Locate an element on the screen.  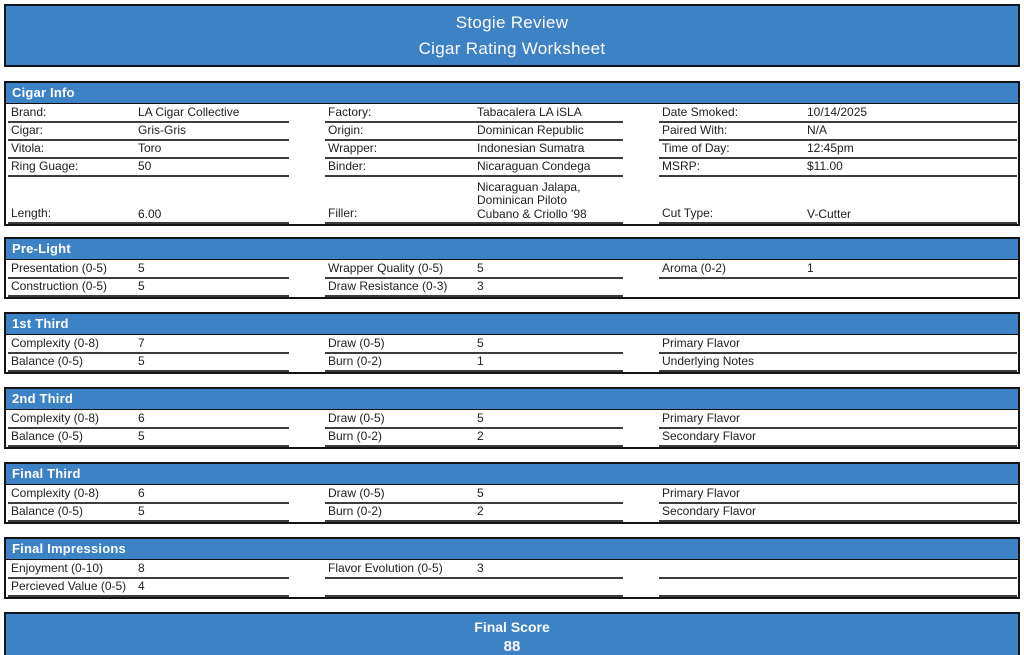
empty-cell is located at coordinates (838, 288).